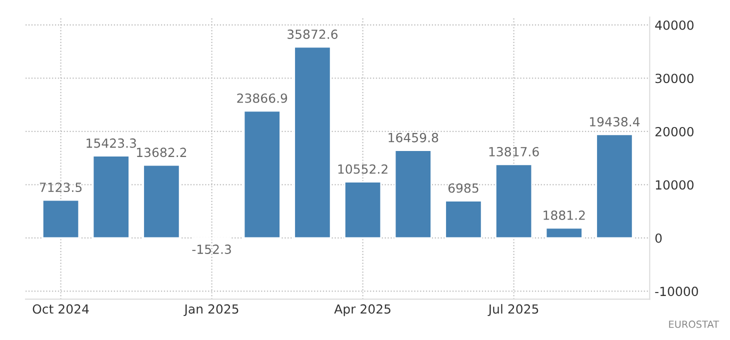  Describe the element at coordinates (676, 291) in the screenshot. I see `y-tick-label: -10000` at that location.